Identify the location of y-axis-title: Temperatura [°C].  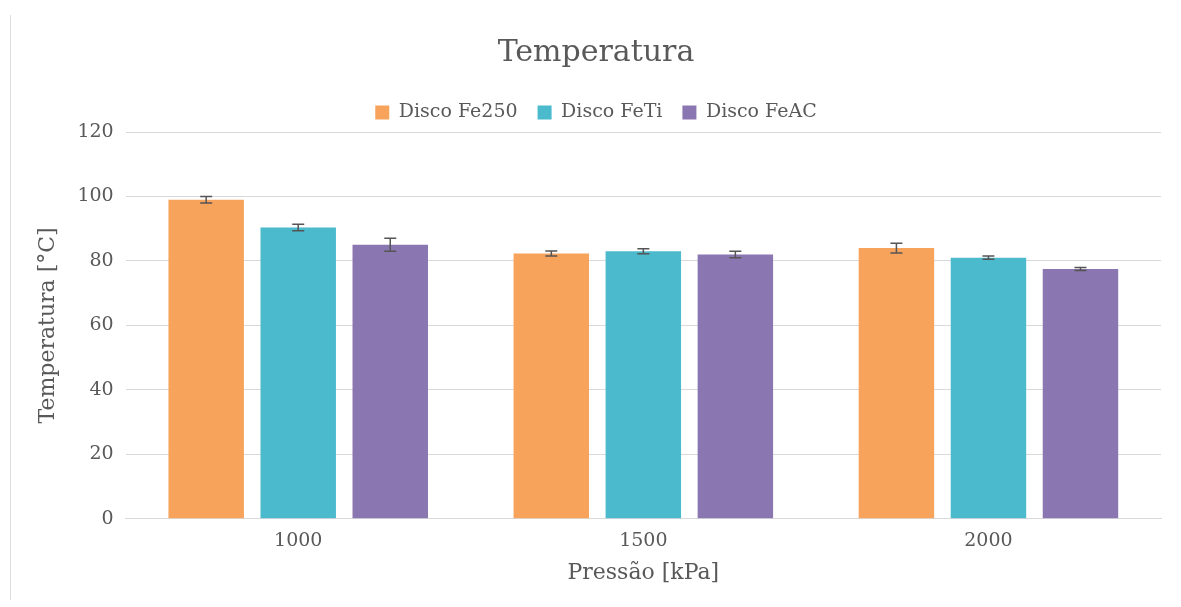
(46, 325).